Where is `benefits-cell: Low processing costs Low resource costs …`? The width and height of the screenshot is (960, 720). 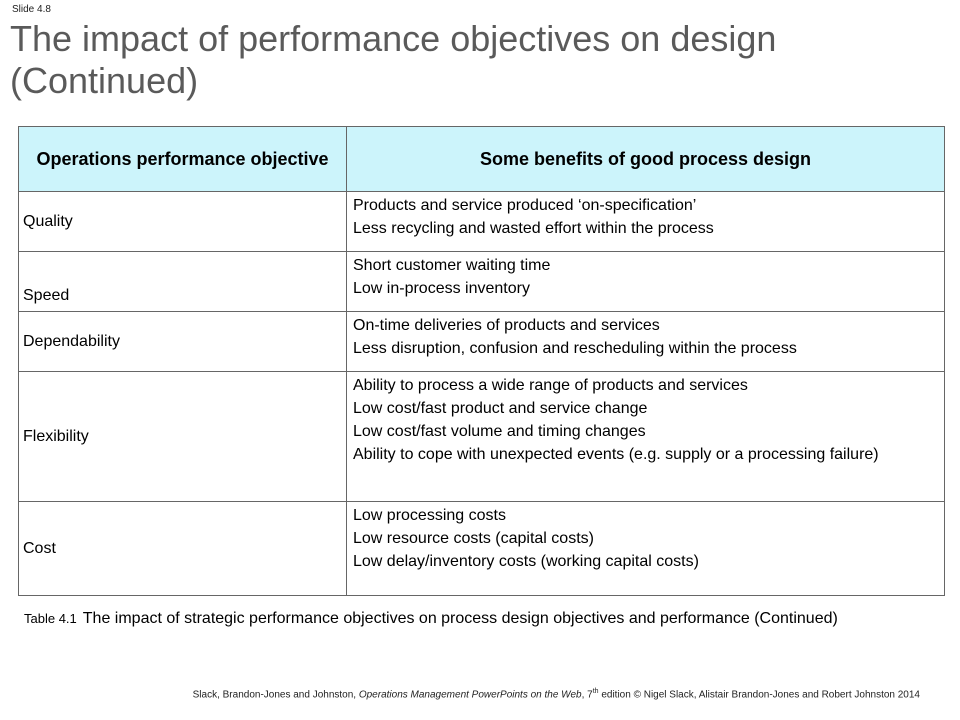 benefits-cell: Low processing costs Low resource costs … is located at coordinates (645, 548).